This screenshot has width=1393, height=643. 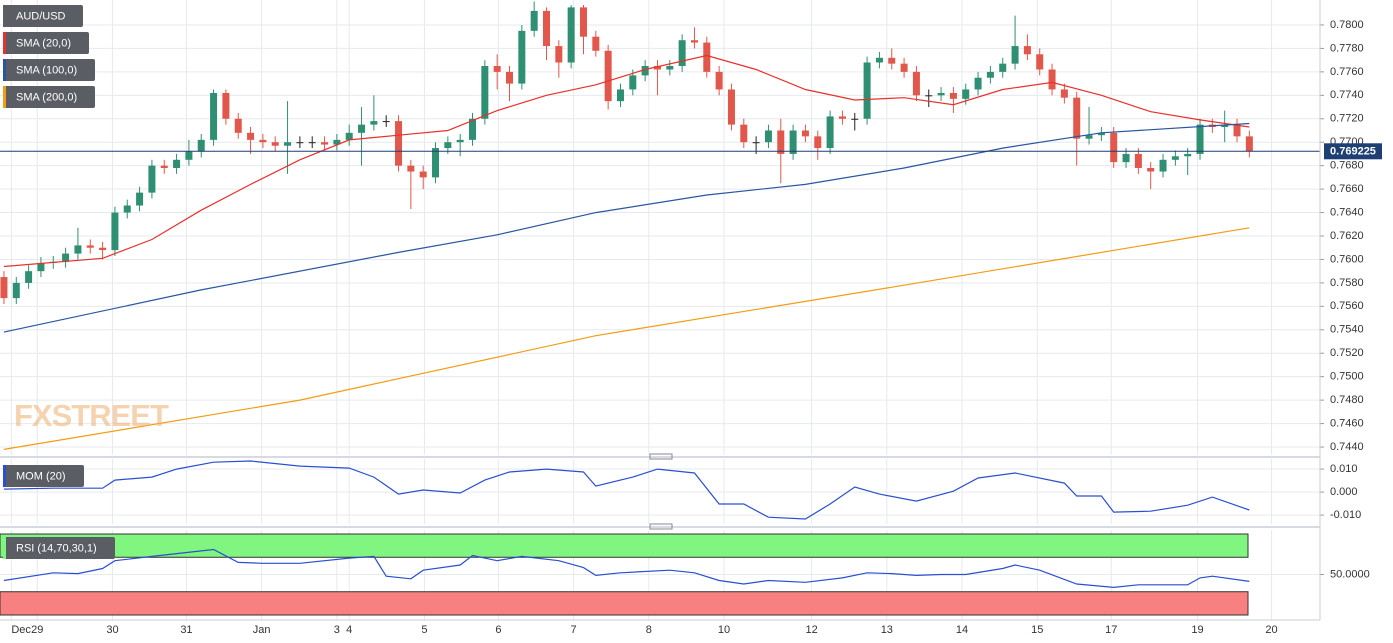 I want to click on y-tick-label: 0.7740, so click(x=1347, y=95).